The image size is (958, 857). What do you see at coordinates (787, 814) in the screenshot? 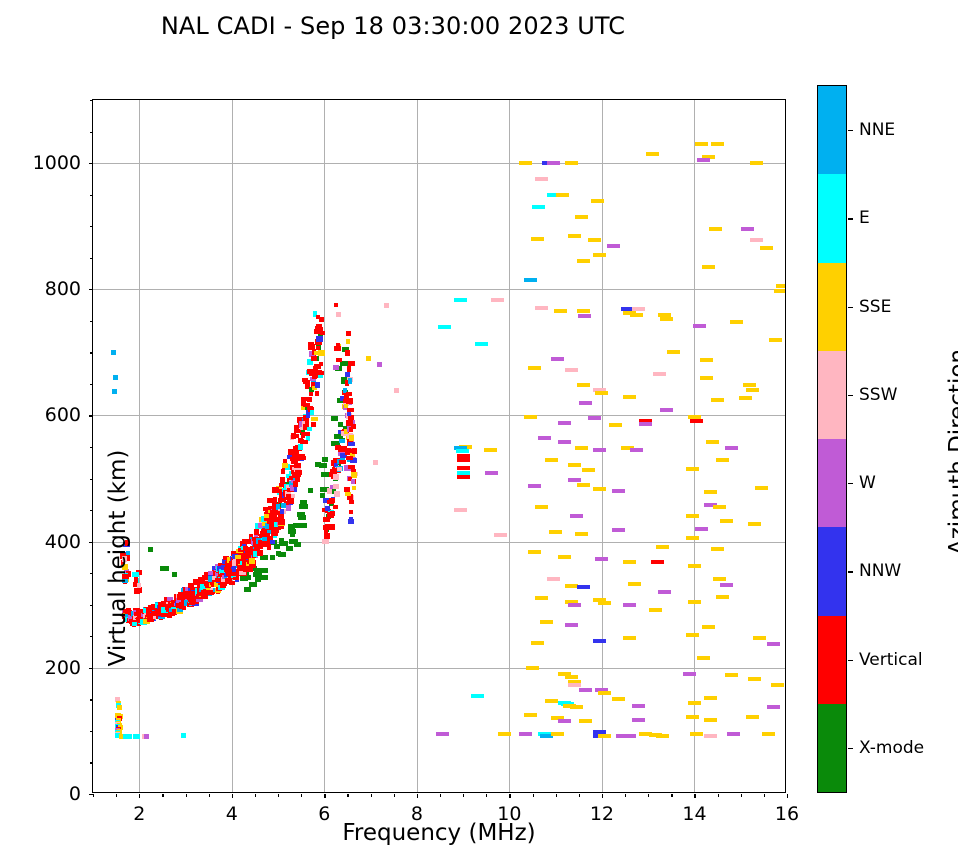
I see `x-tick-label: 16` at bounding box center [787, 814].